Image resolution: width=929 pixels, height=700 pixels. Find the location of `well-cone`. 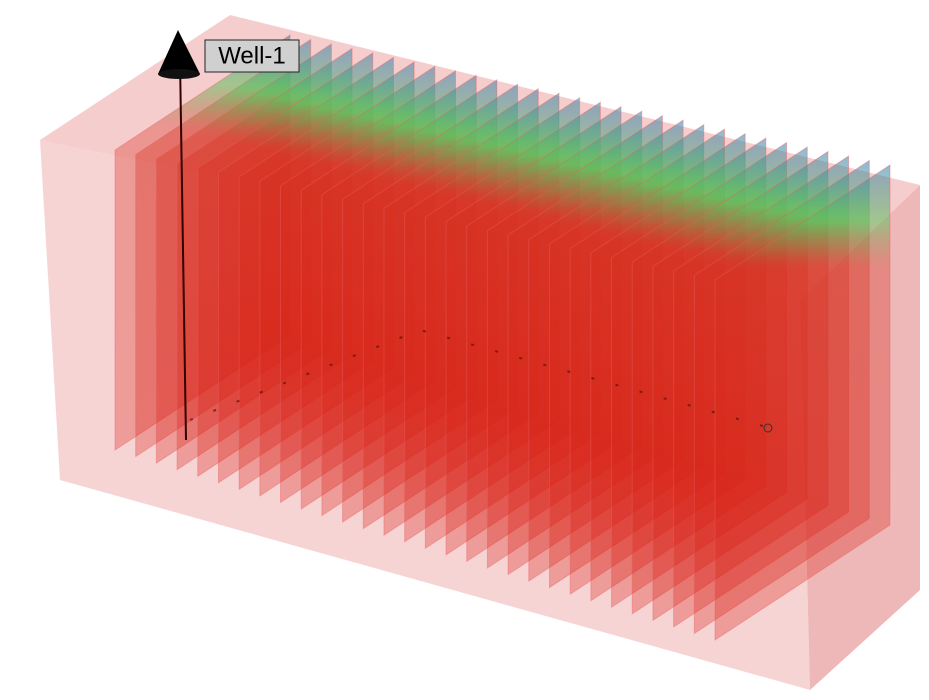

well-cone is located at coordinates (179, 52).